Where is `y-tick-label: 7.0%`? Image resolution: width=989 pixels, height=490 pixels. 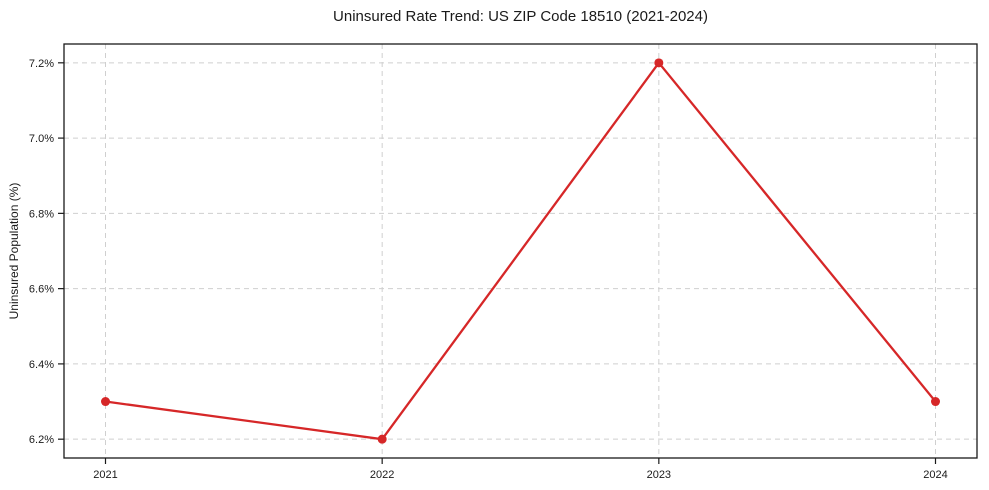
y-tick-label: 7.0% is located at coordinates (41, 139).